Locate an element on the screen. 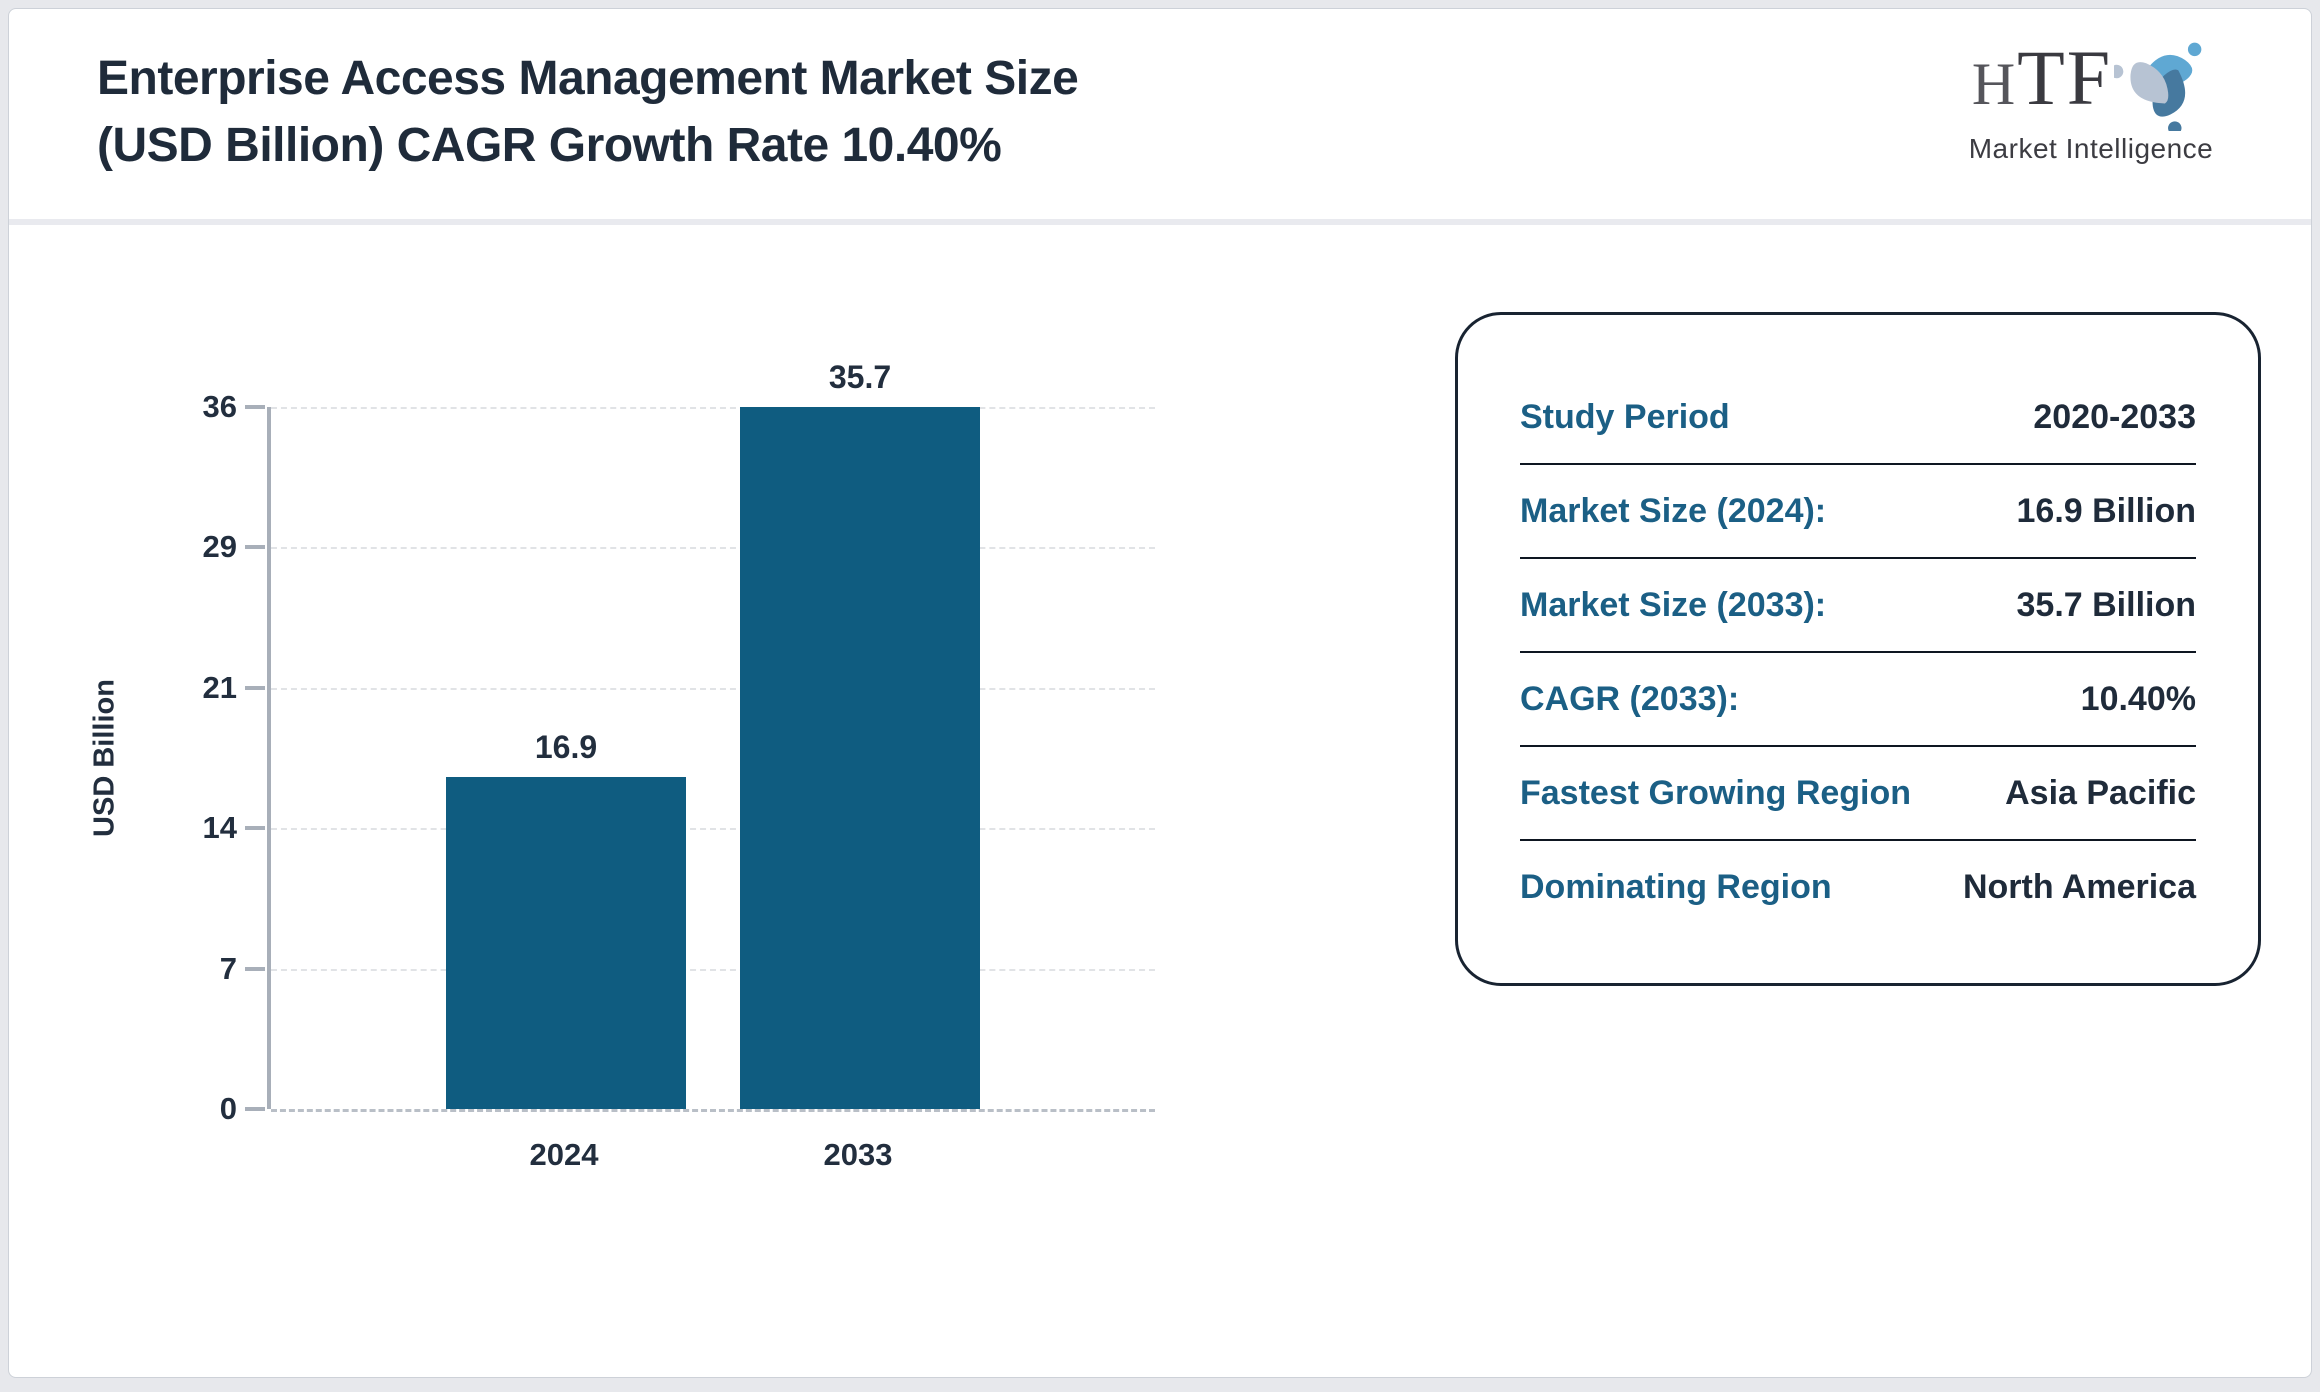 Image resolution: width=2320 pixels, height=1392 pixels. header-divider is located at coordinates (1160, 222).